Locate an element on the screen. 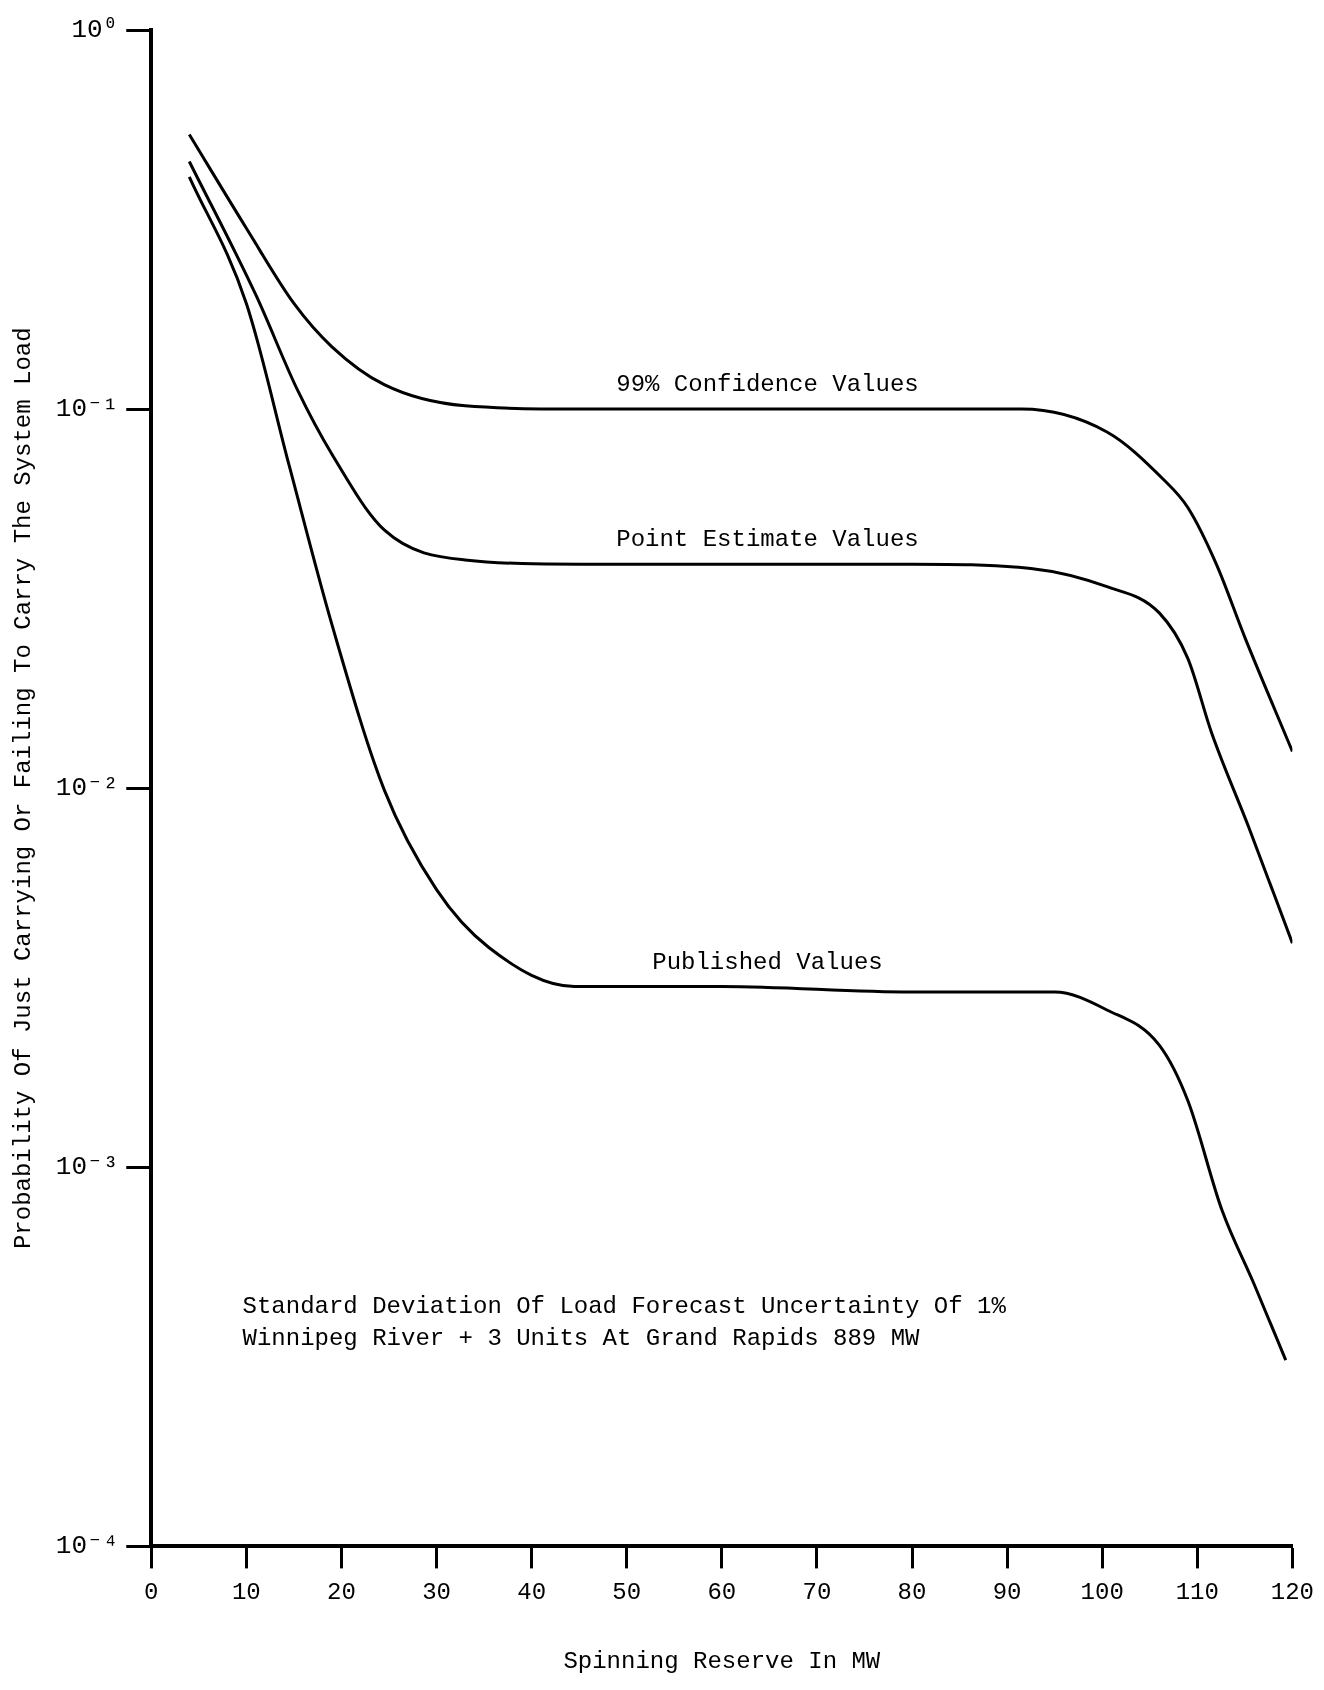  x-tick-label: 70 is located at coordinates (817, 1593).